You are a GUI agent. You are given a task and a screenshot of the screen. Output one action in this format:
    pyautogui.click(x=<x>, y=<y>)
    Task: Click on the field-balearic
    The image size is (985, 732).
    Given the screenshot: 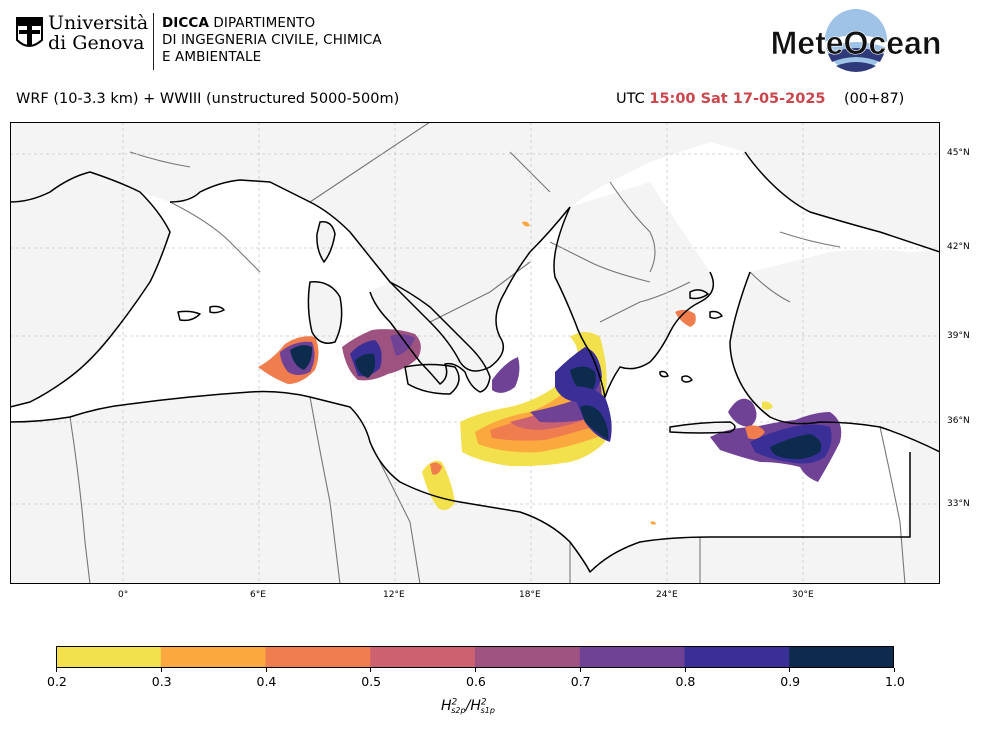 What is the action you would take?
    pyautogui.click(x=288, y=360)
    